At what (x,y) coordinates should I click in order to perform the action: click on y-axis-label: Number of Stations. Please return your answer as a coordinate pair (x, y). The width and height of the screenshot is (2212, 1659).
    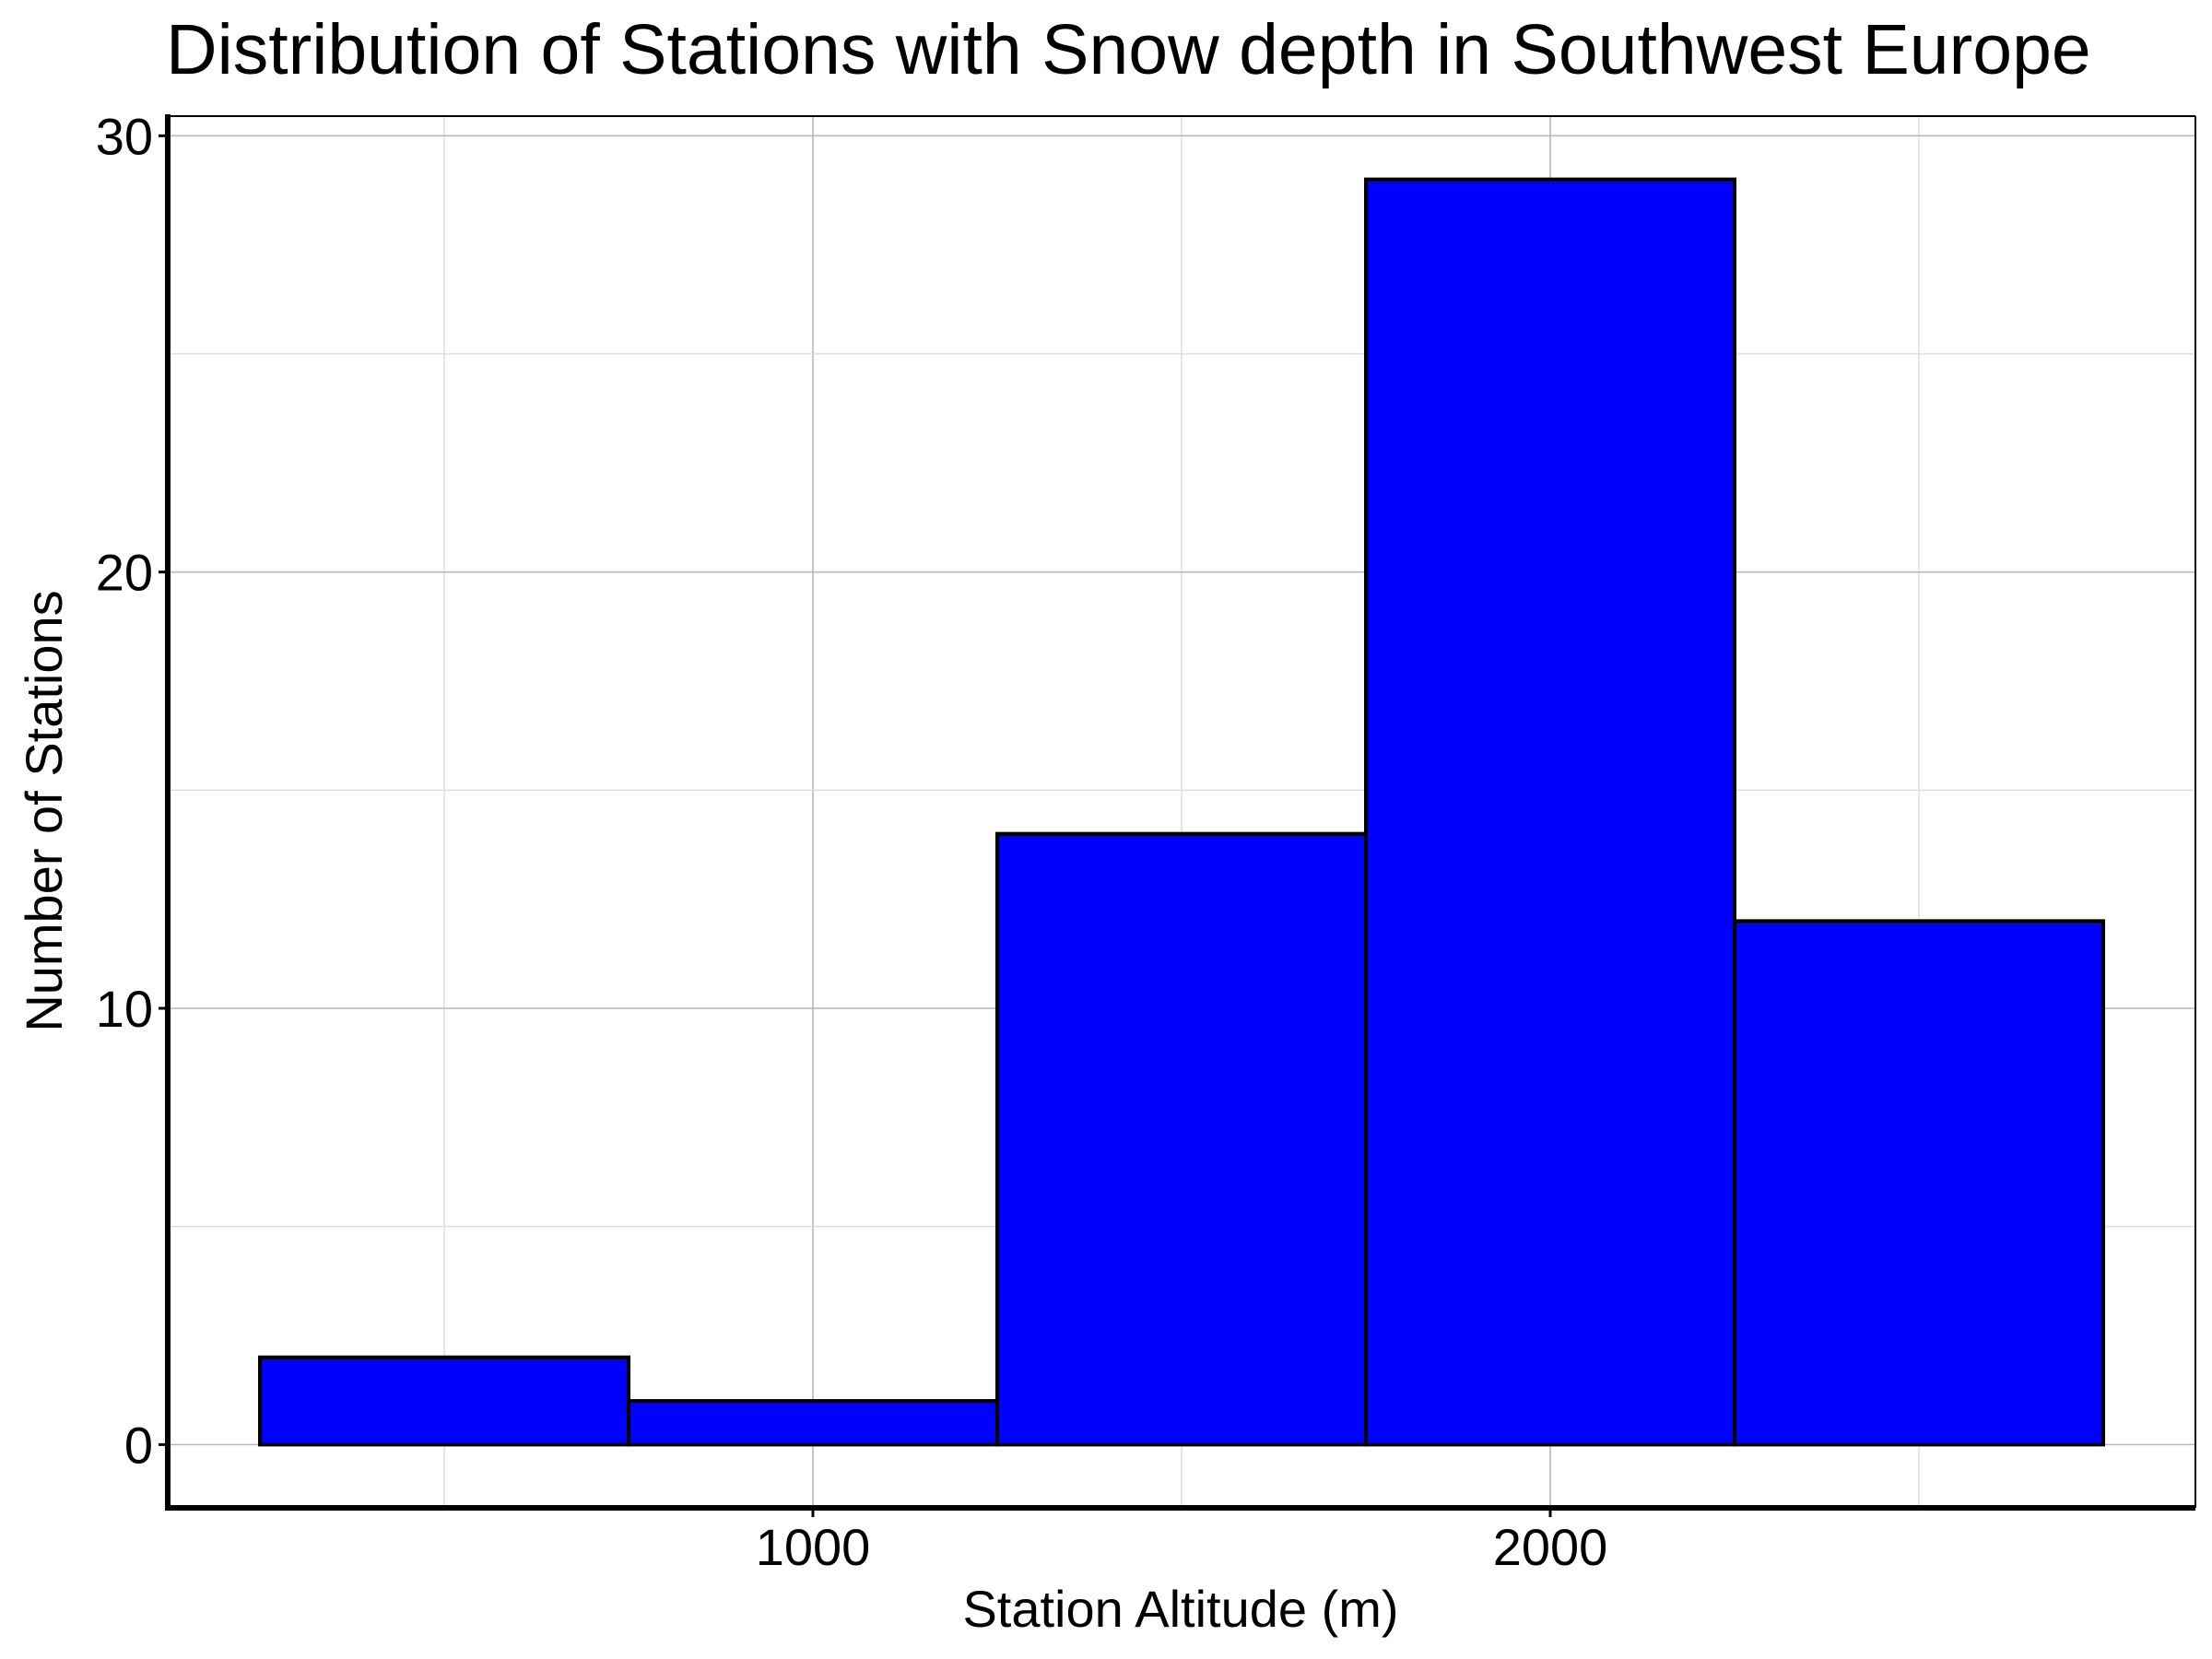
    Looking at the image, I should click on (44, 810).